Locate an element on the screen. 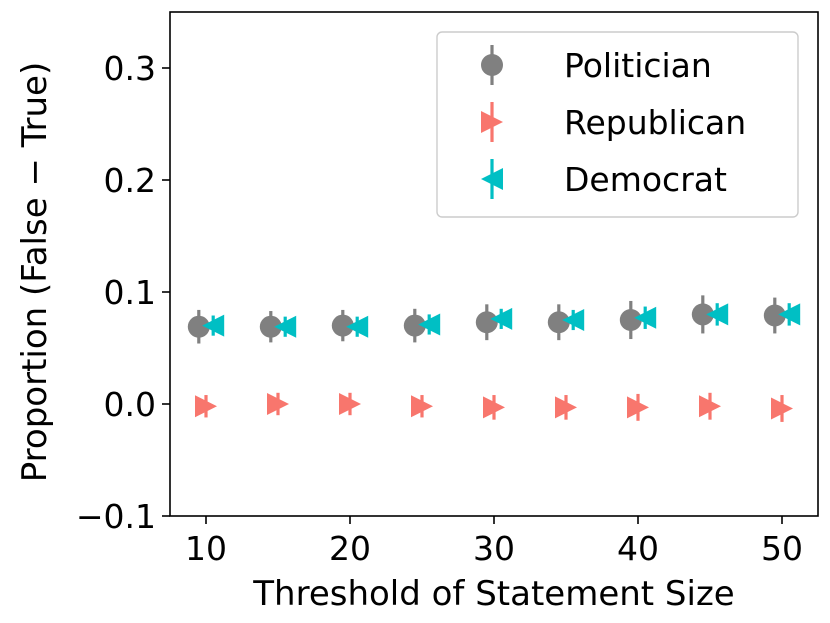 The image size is (830, 623). legend-box is located at coordinates (617, 124).